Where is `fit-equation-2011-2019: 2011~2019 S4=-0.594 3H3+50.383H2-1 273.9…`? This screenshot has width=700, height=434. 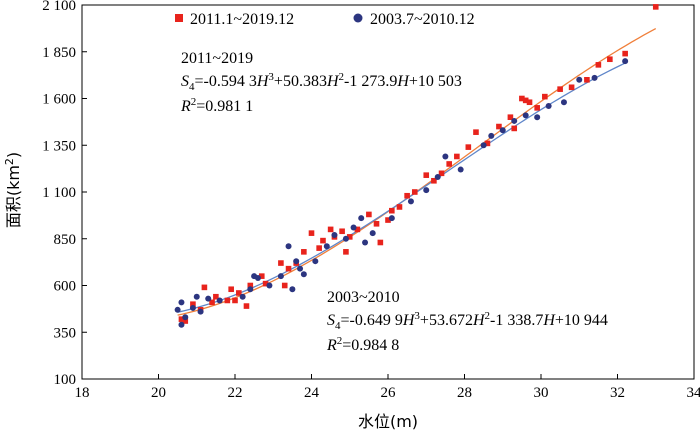 fit-equation-2011-2019: 2011~2019 S4=-0.594 3H3+50.383H2-1 273.9… is located at coordinates (321, 82).